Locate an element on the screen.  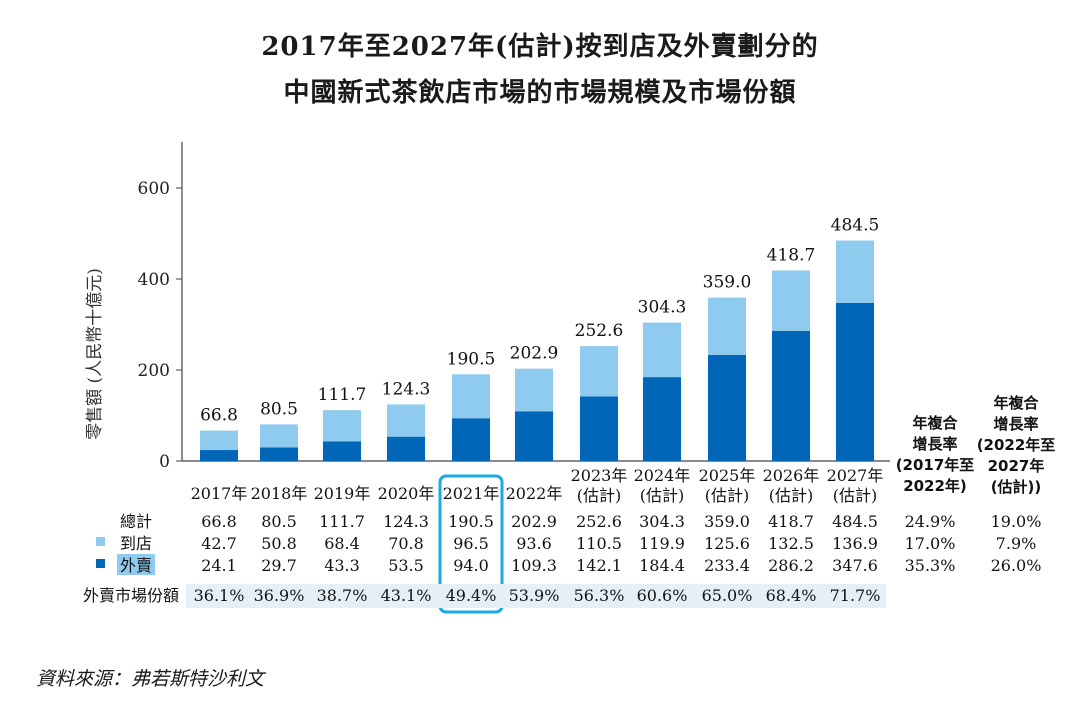
chart-title-line1: 2017年至2027年(估計)按到店及外賣劃分的 is located at coordinates (540, 47).